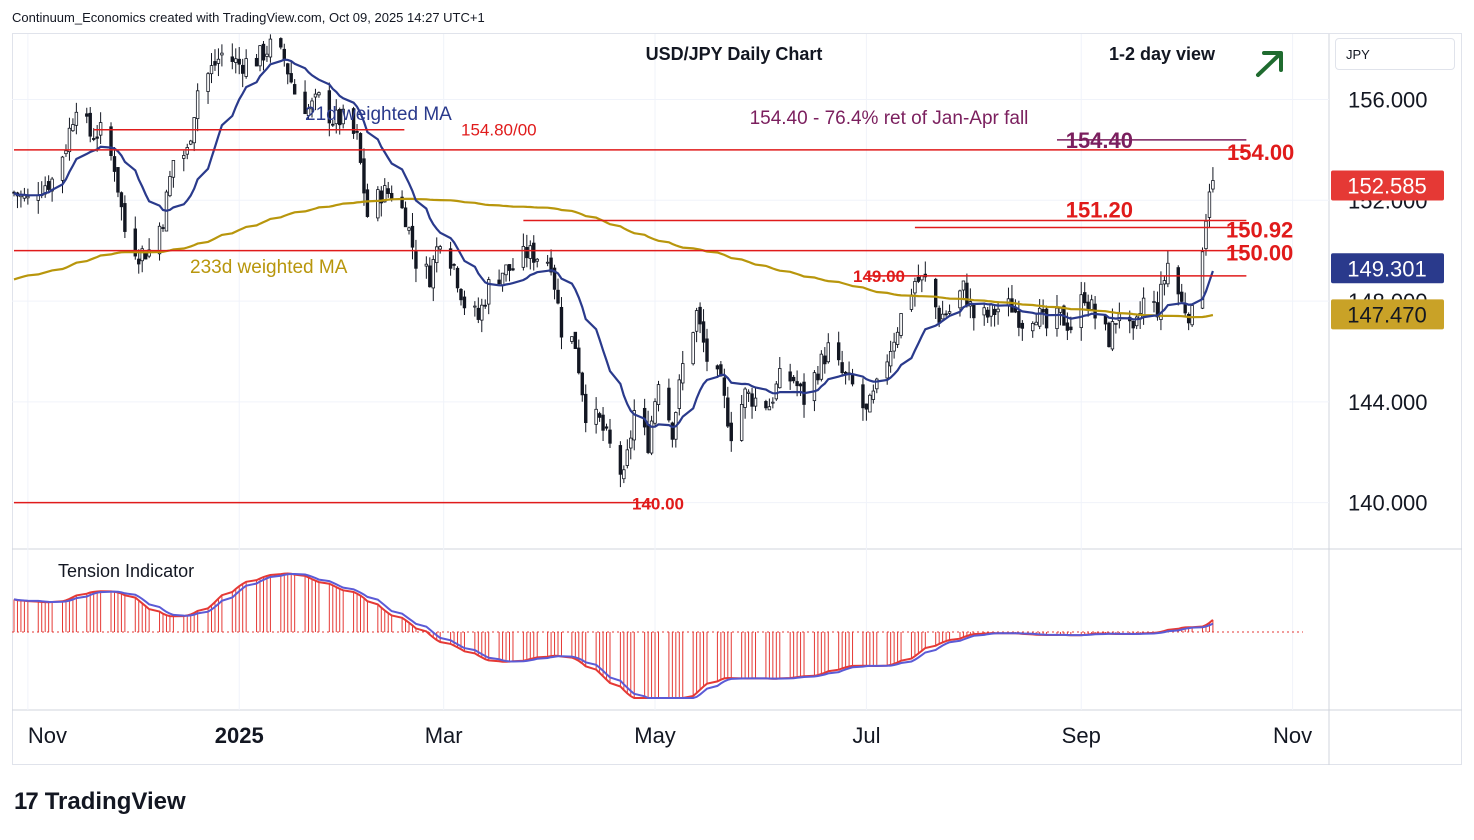 Image resolution: width=1474 pixels, height=840 pixels. What do you see at coordinates (1388, 402) in the screenshot?
I see `y-tick-label: 144.000` at bounding box center [1388, 402].